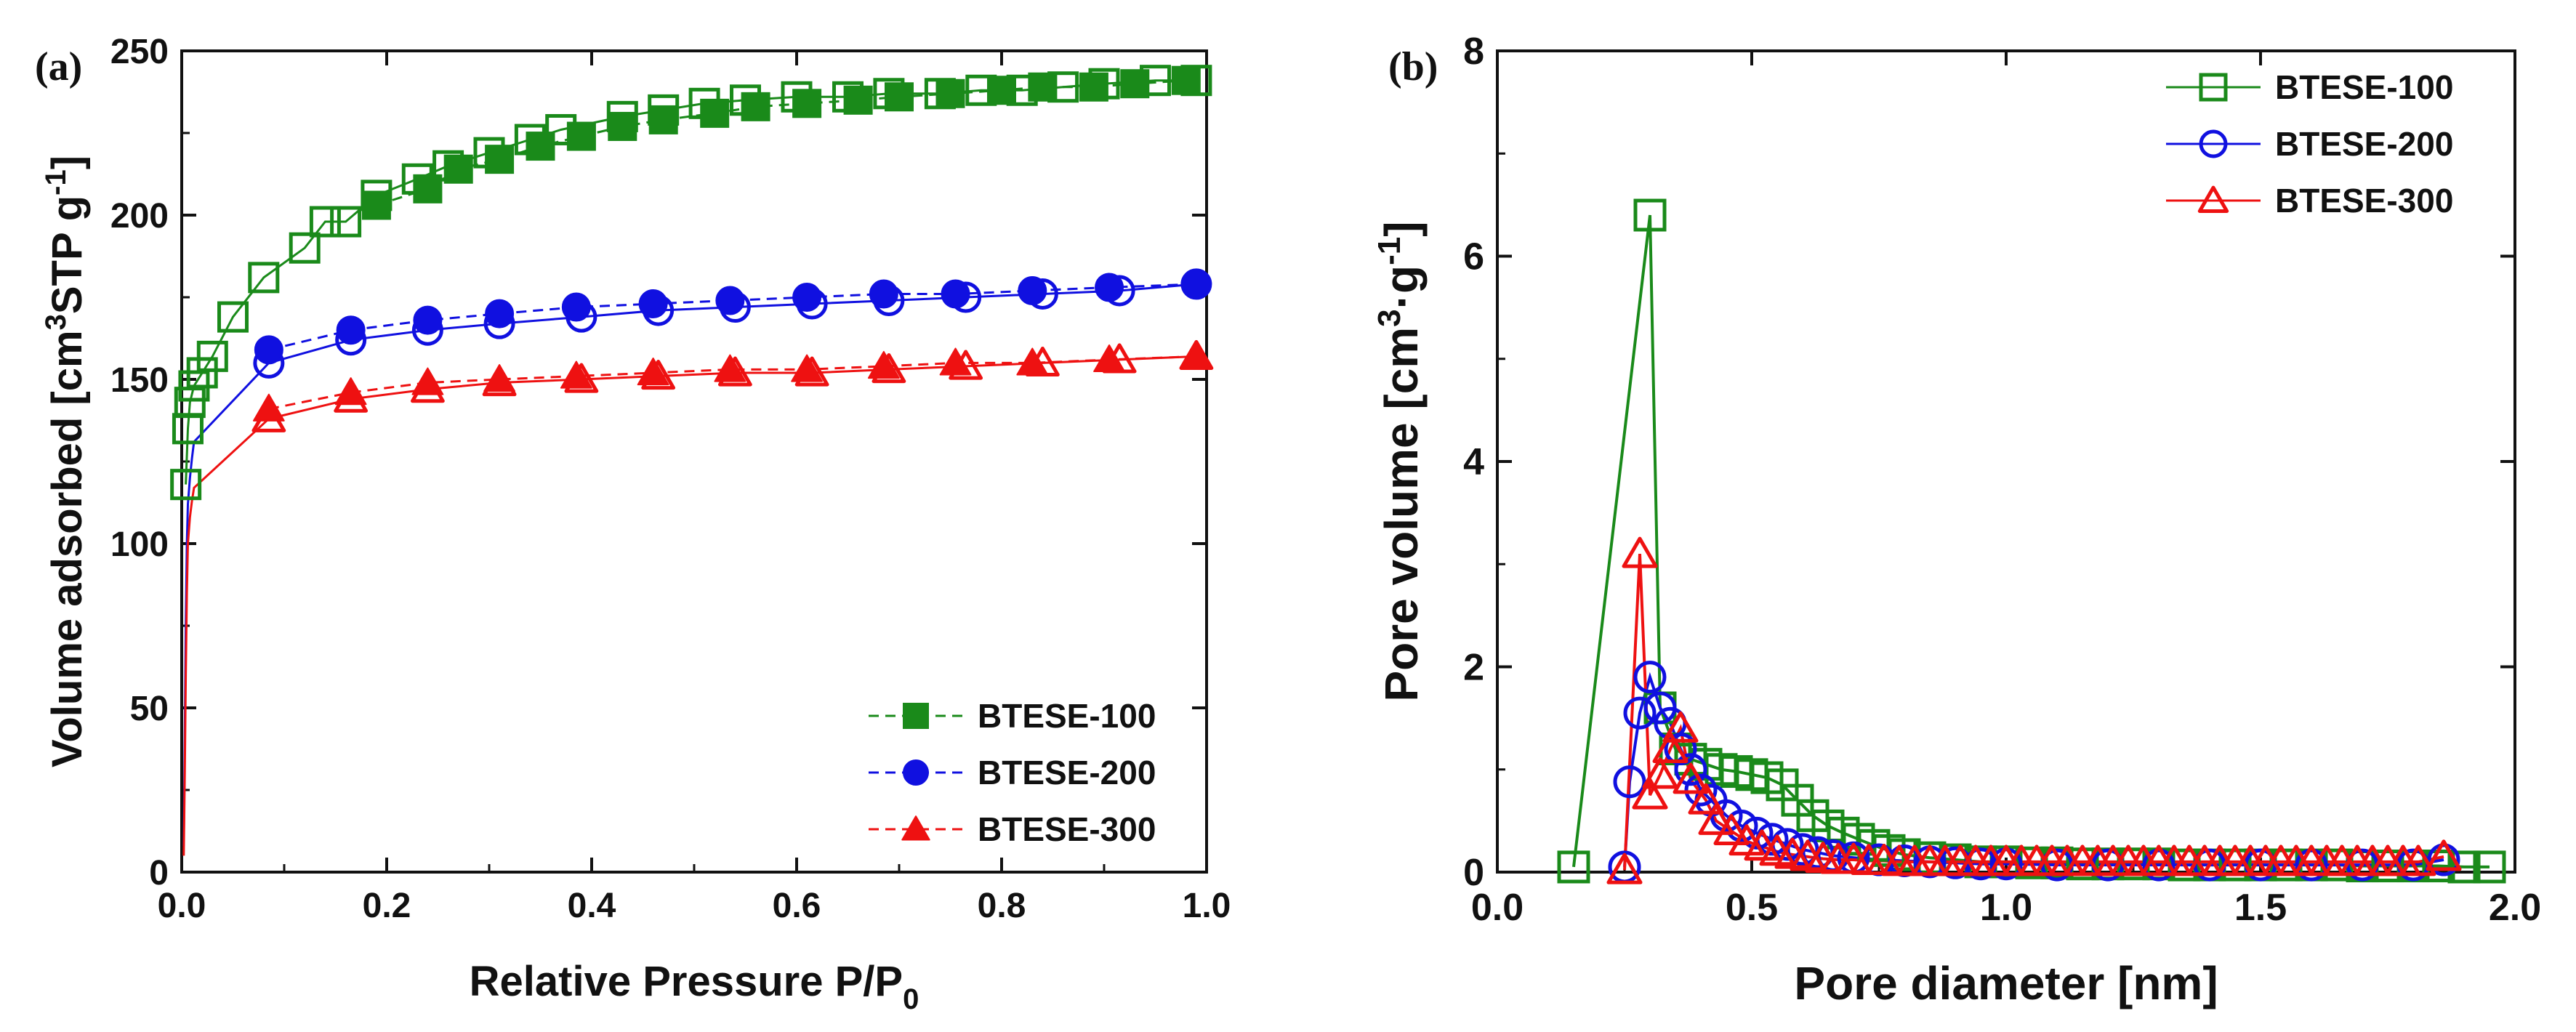 Image resolution: width=2576 pixels, height=1032 pixels. Describe the element at coordinates (1389, 251) in the screenshot. I see `chart-b-ylabel-sup2: -1` at that location.